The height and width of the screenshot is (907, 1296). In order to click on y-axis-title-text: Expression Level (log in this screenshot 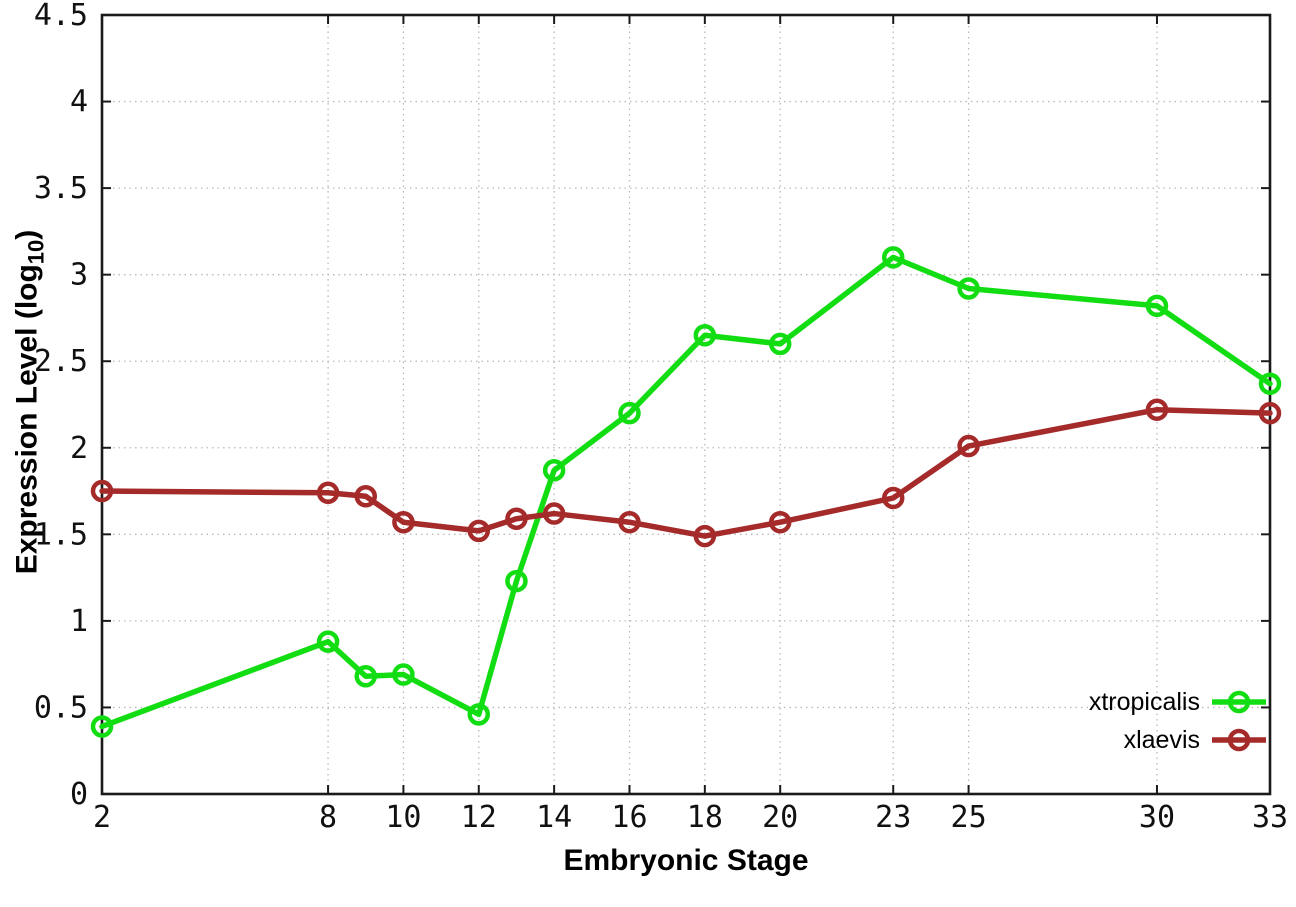, I will do `click(27, 419)`.